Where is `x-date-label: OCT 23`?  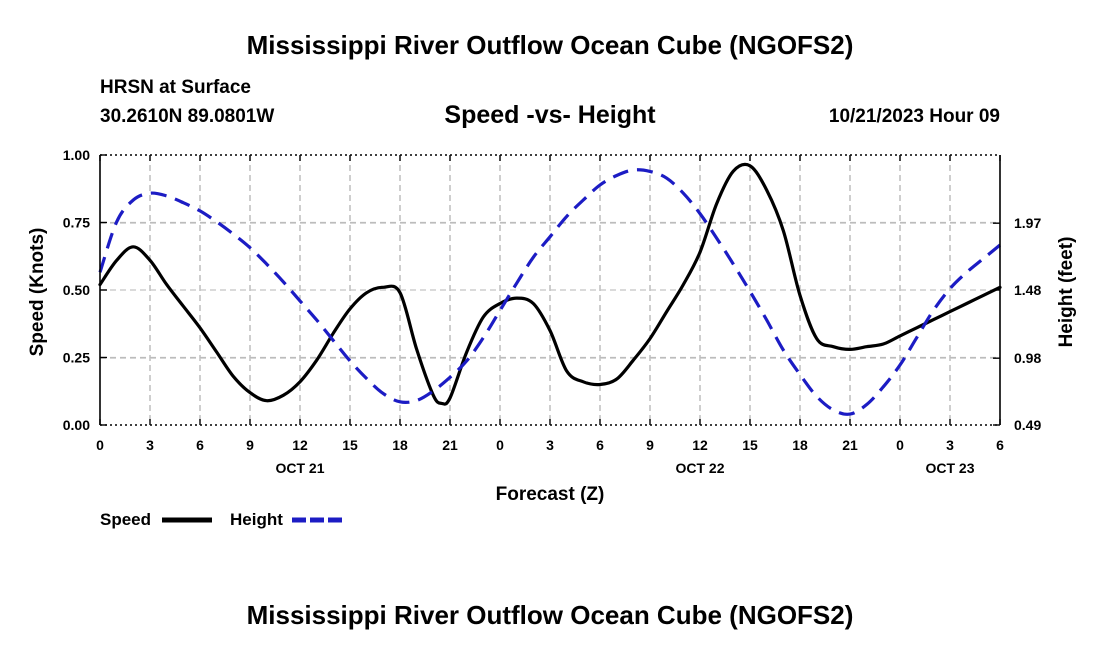 x-date-label: OCT 23 is located at coordinates (949, 468).